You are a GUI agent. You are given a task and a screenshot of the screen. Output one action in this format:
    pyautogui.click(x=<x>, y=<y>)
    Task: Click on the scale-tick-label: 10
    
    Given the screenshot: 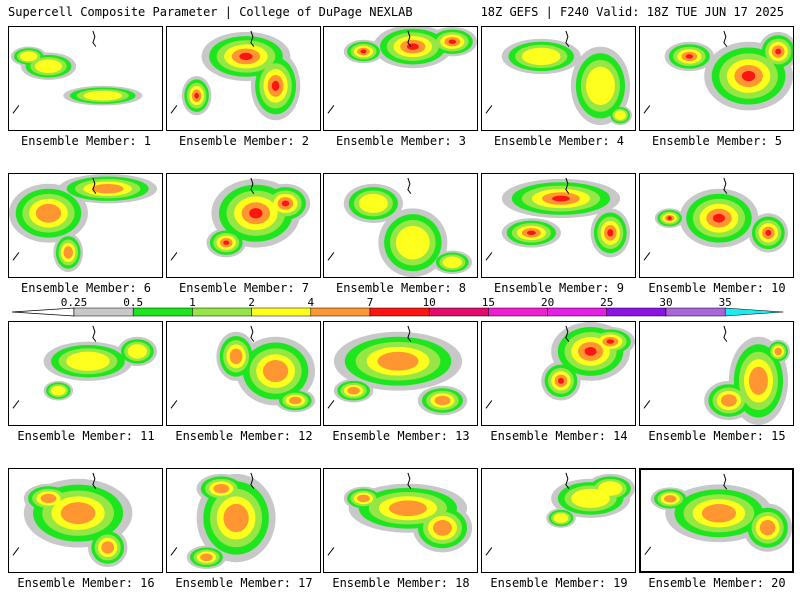 What is the action you would take?
    pyautogui.click(x=429, y=302)
    